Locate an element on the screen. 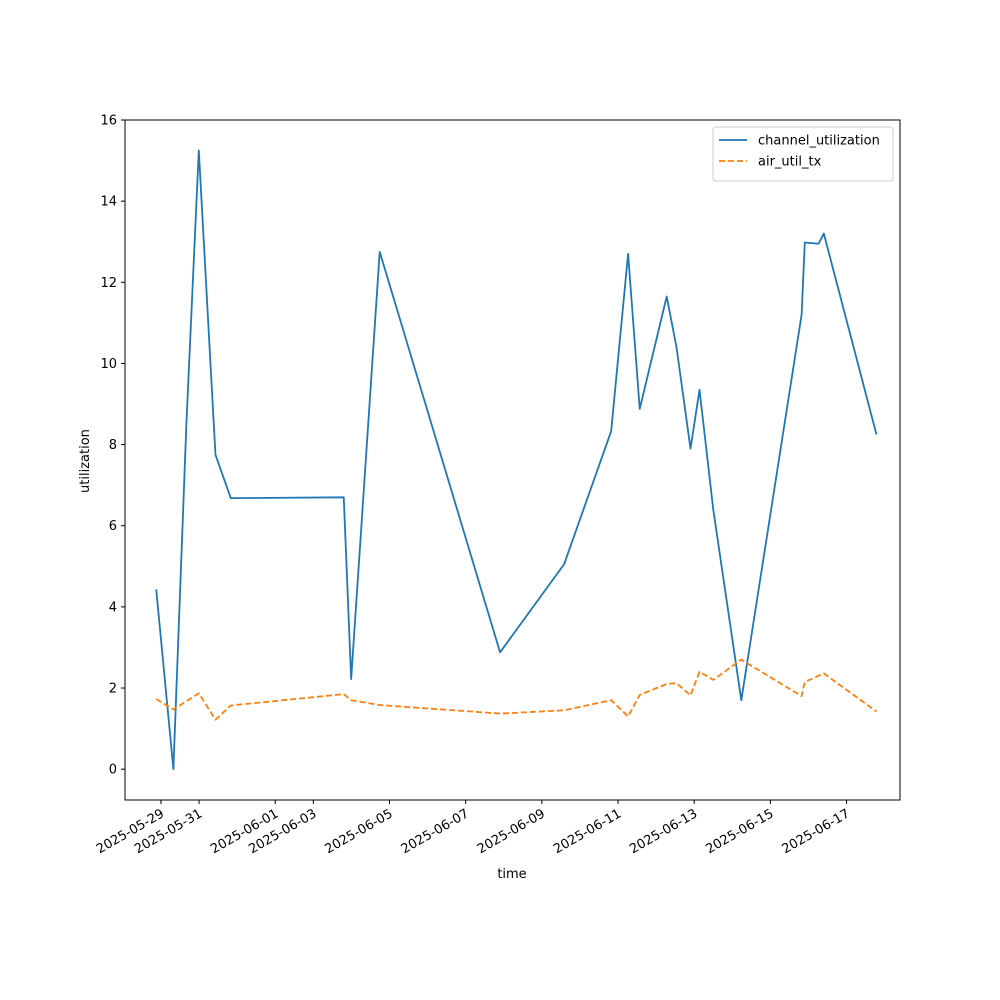  y-tick-label: 14 is located at coordinates (108, 202).